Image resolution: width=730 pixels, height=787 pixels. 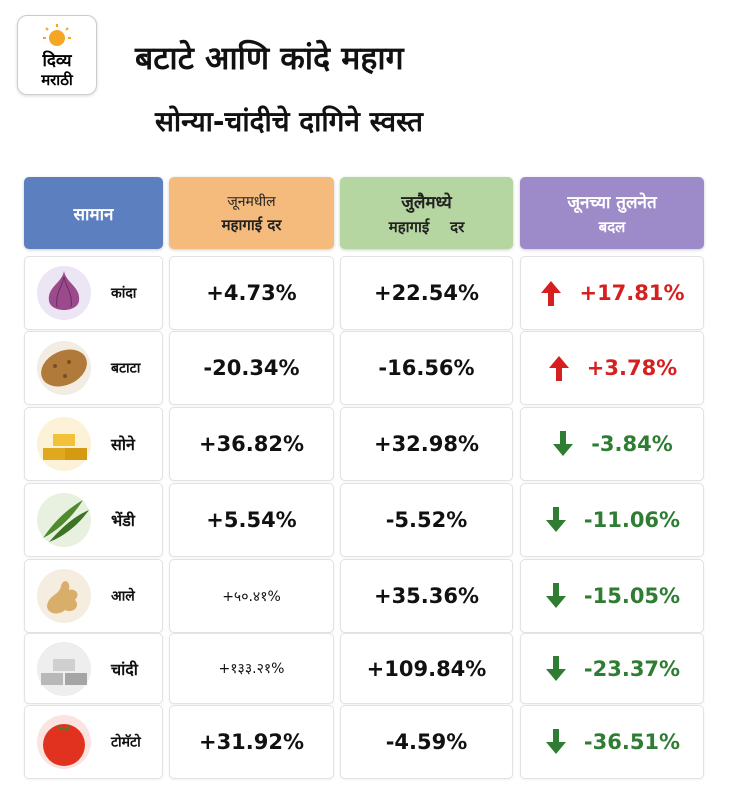 I want to click on table-cell: -11.06%, so click(x=612, y=520).